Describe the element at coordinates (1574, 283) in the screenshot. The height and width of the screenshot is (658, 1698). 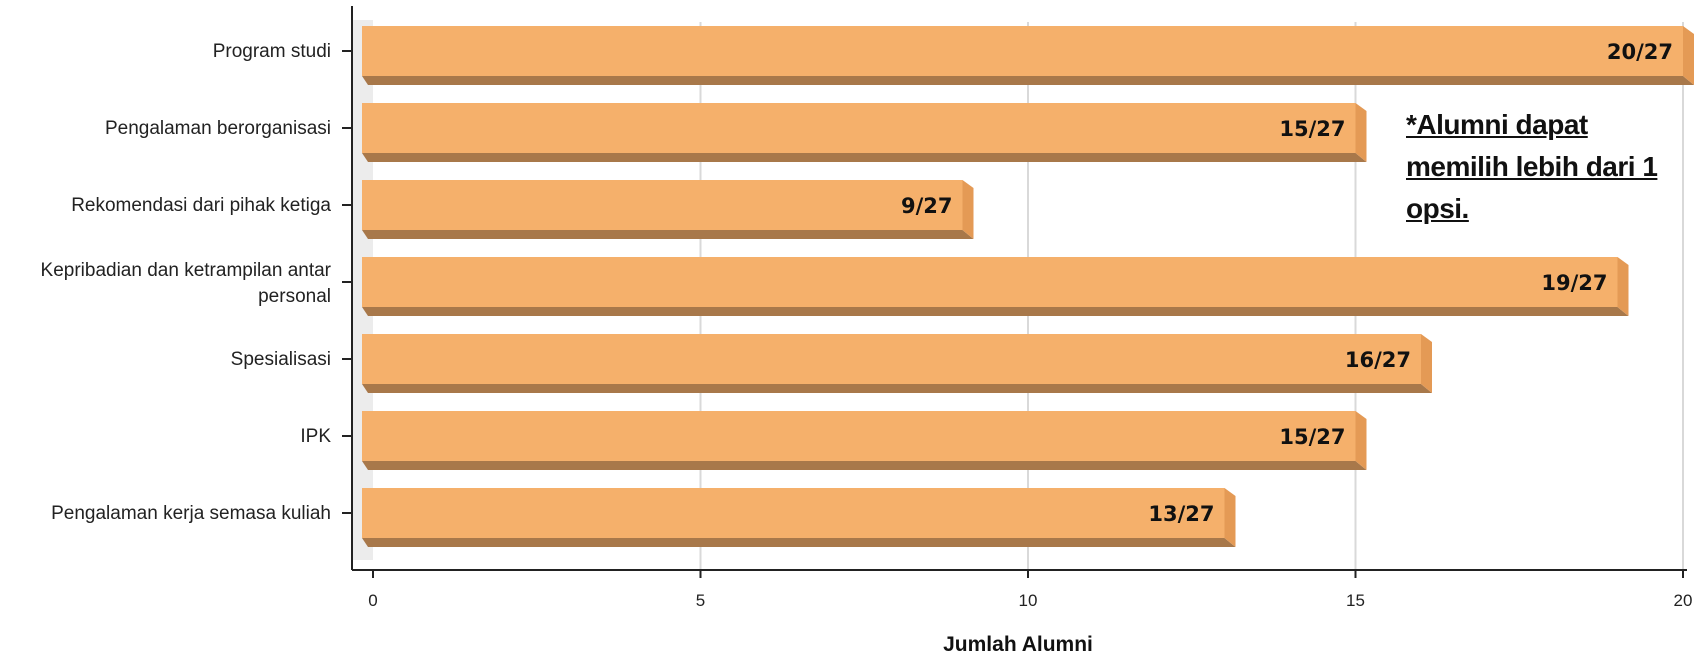
I see `bar-value-label: 19/27` at that location.